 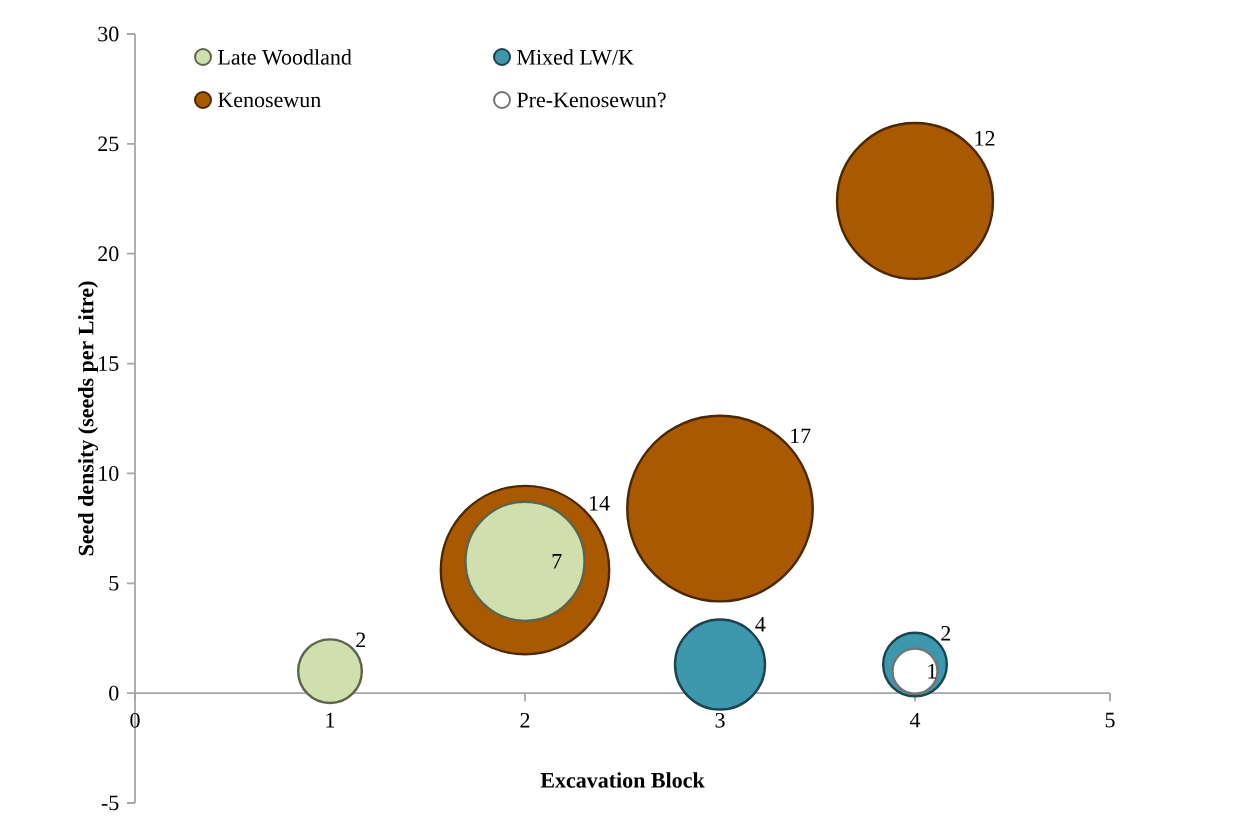 I want to click on data-label: 14, so click(x=599, y=503).